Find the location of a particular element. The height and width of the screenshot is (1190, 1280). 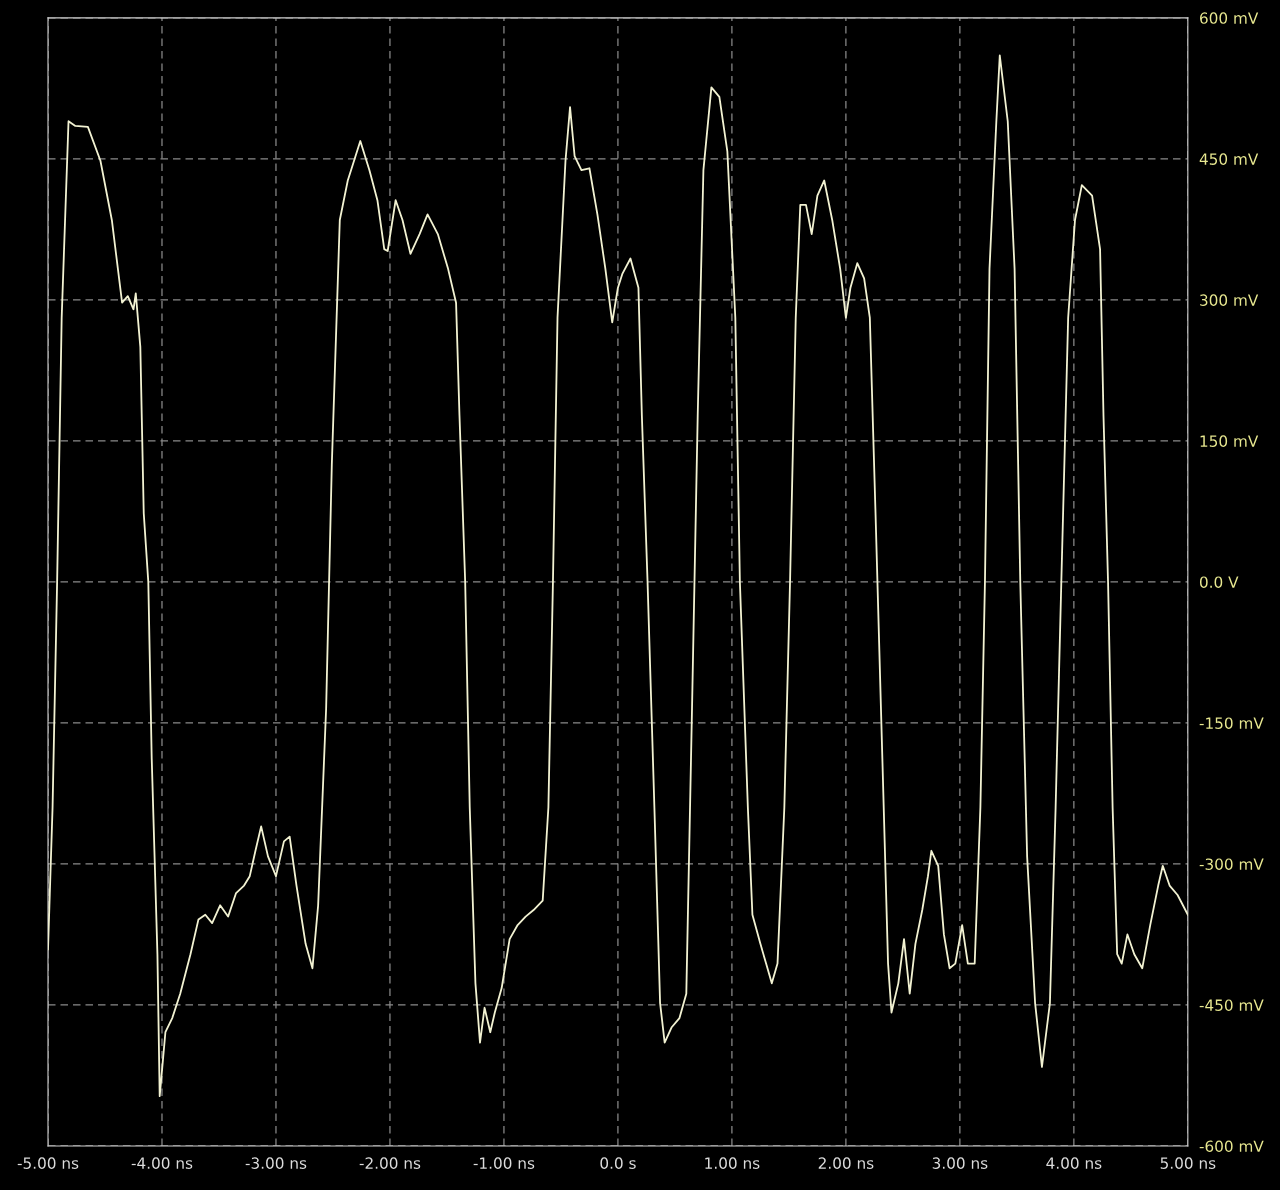

x-tick-label: 1.00 ns is located at coordinates (732, 1163).